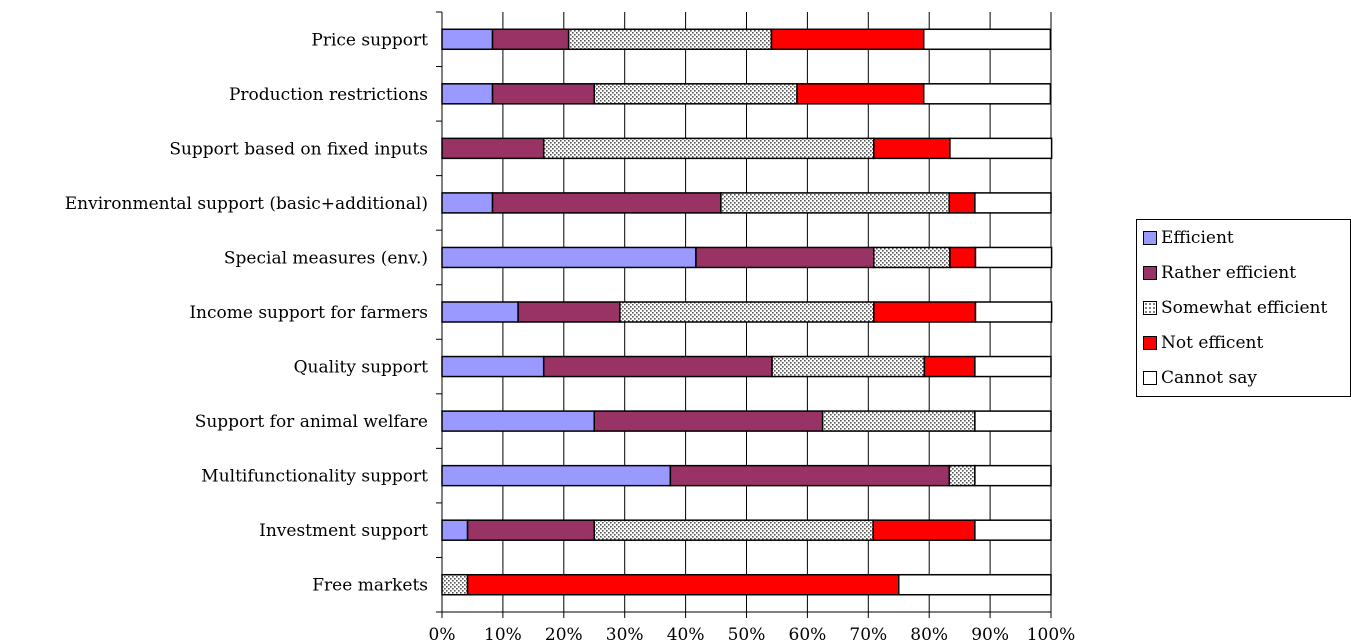 The width and height of the screenshot is (1351, 643). I want to click on legend-item: Efficient, so click(1188, 238).